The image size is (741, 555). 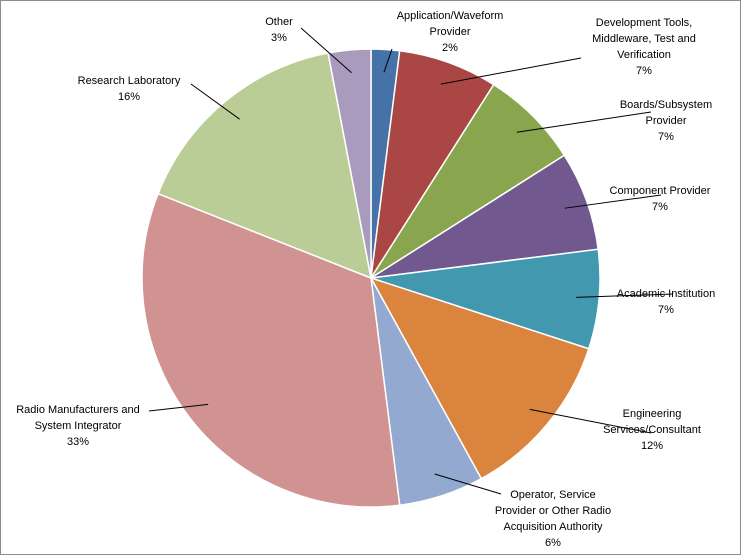 What do you see at coordinates (349, 163) in the screenshot?
I see `slice-other` at bounding box center [349, 163].